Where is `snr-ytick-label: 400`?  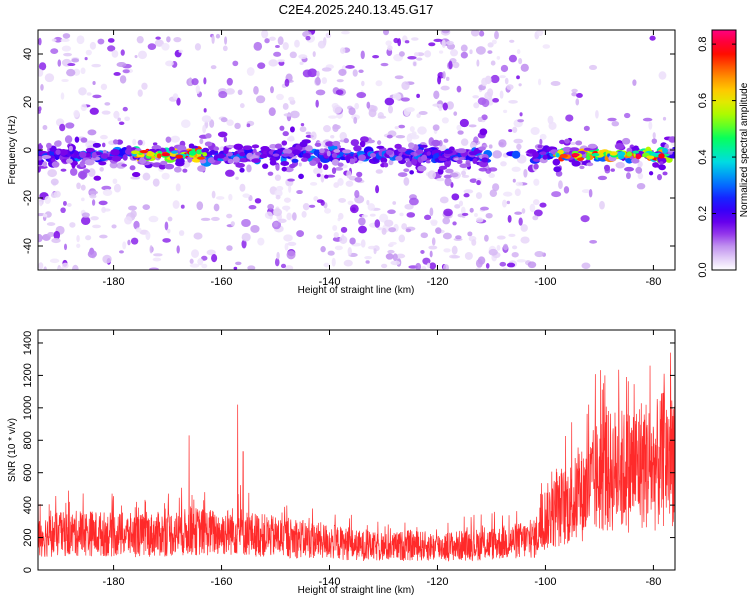
snr-ytick-label: 400 is located at coordinates (28, 505).